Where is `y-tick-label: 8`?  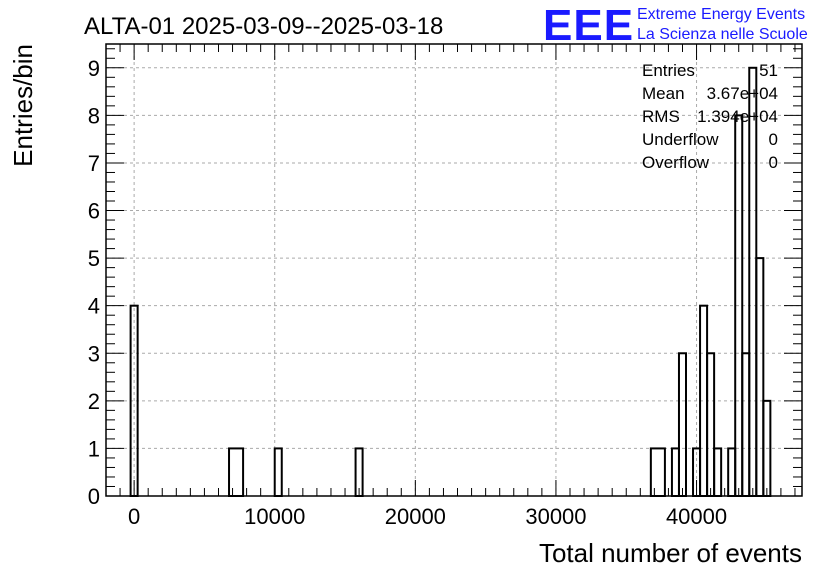
y-tick-label: 8 is located at coordinates (94, 115).